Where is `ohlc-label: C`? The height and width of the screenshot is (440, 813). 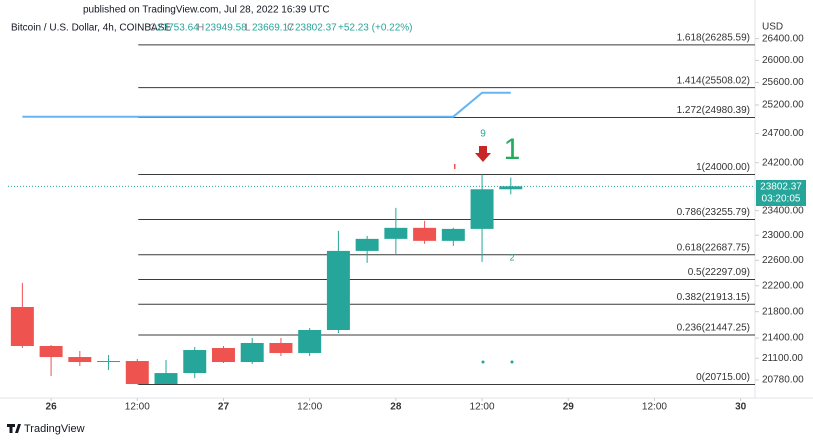 ohlc-label: C is located at coordinates (290, 28).